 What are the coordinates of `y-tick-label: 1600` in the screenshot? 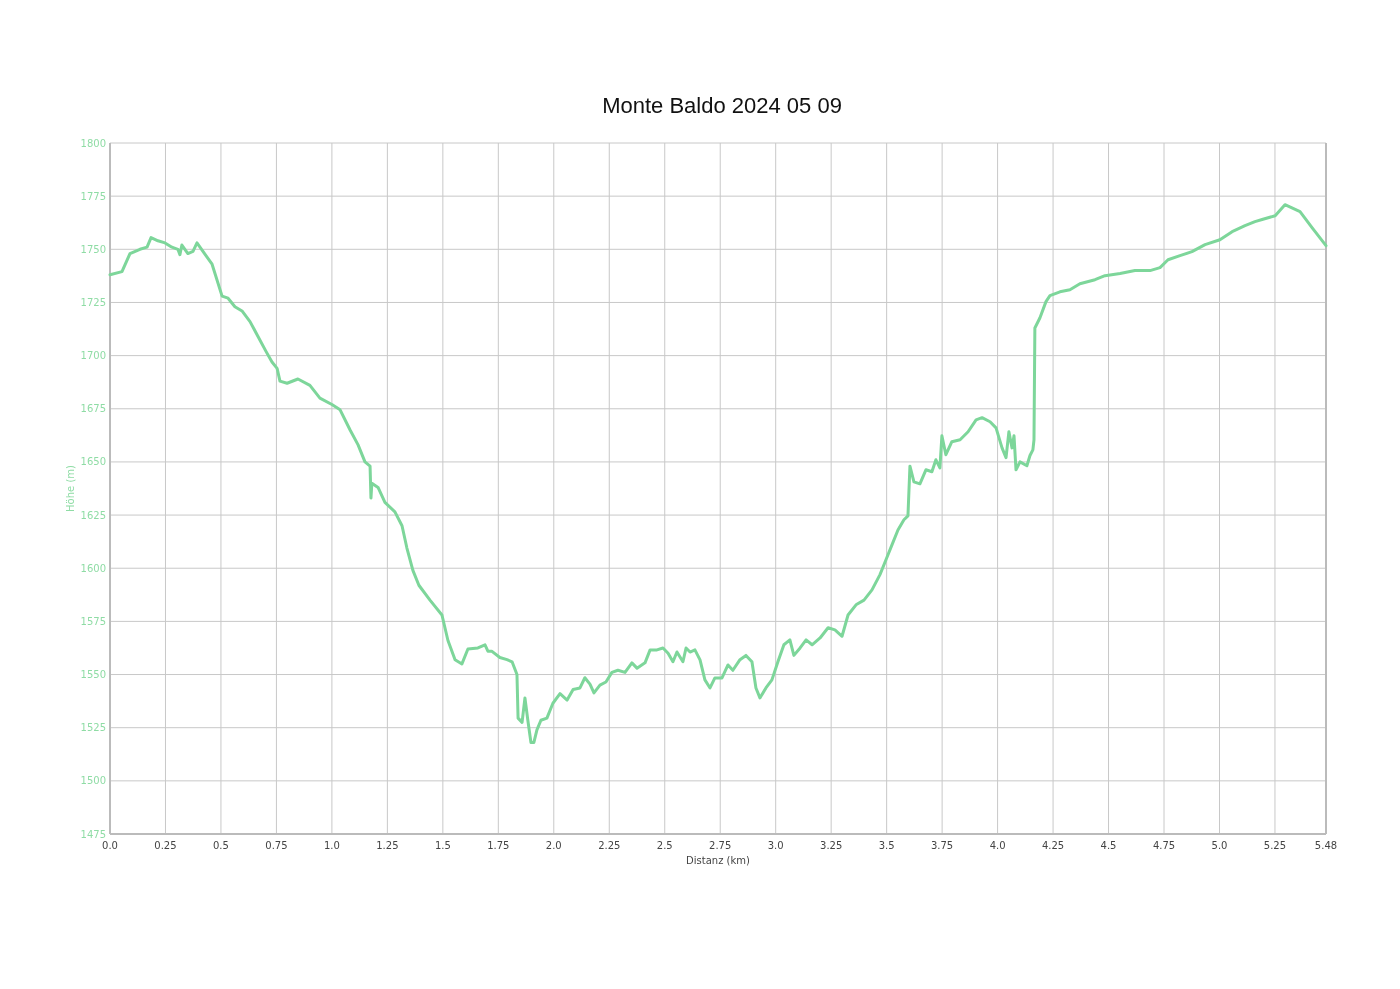 It's located at (93, 568).